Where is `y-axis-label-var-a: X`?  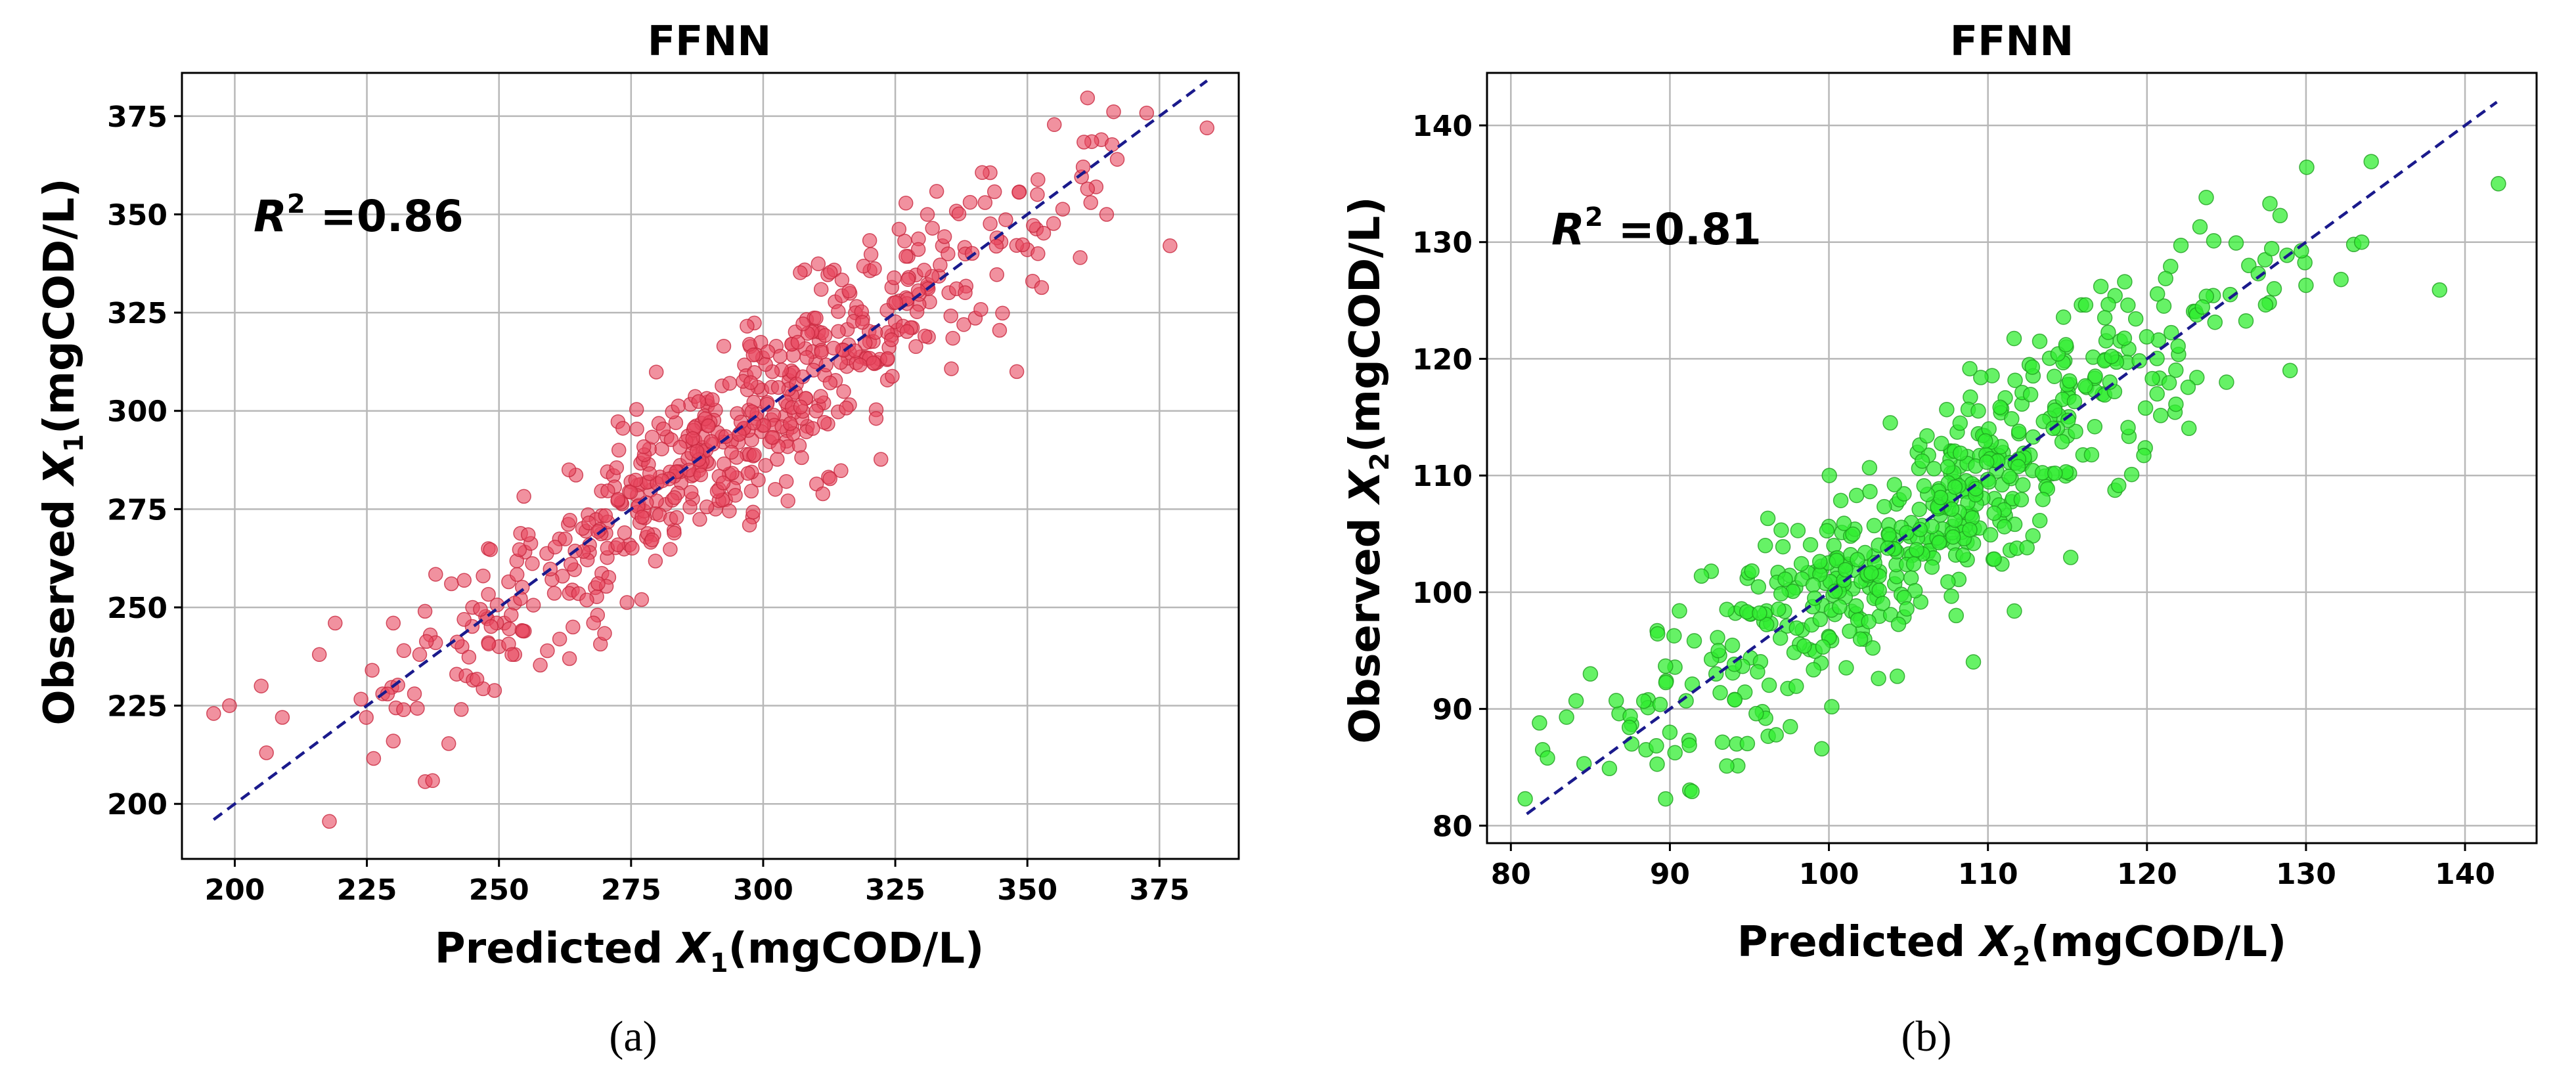 y-axis-label-var-a: X is located at coordinates (59, 468).